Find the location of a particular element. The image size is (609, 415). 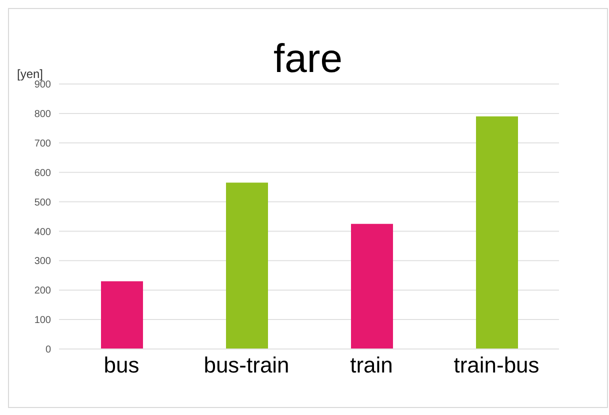

y-tick-label: 900 is located at coordinates (43, 85).